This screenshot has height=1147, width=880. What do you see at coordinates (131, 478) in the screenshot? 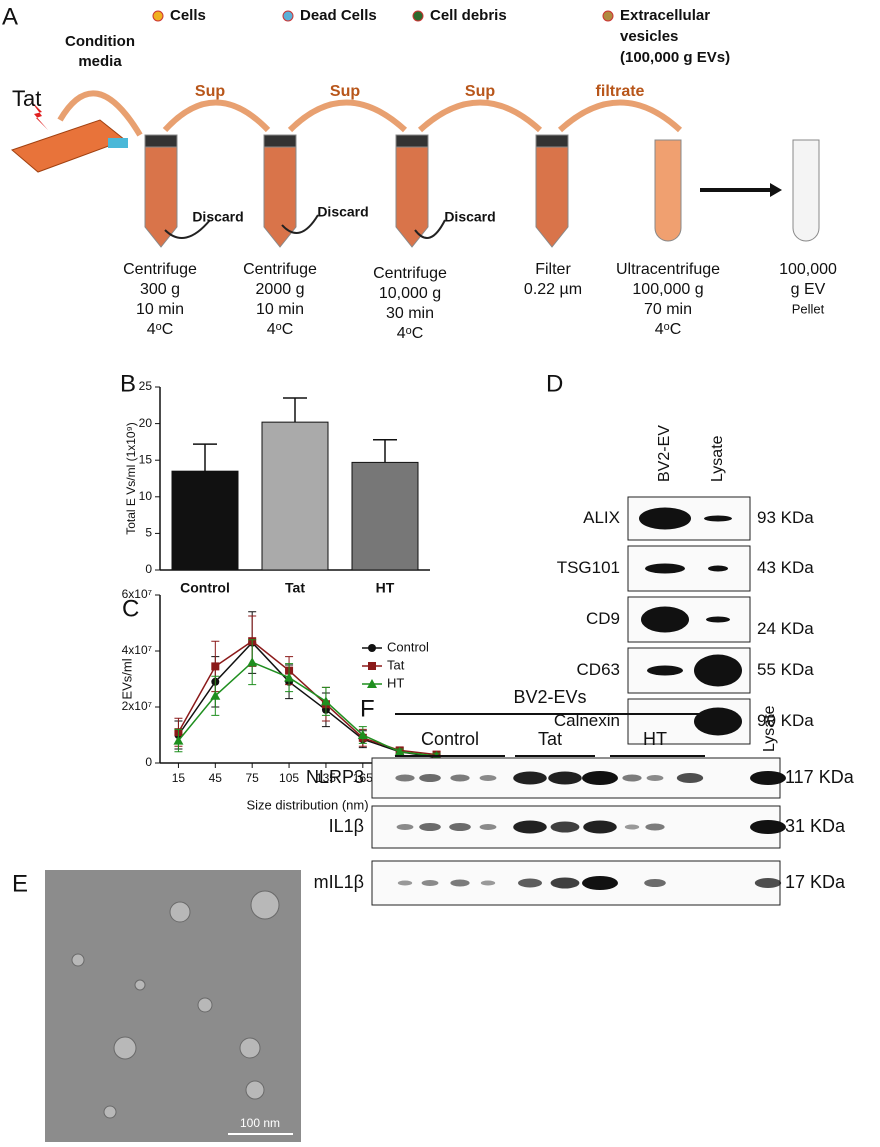
I see `y-axis-label: Total E Vs/ml (1x10⁹)` at bounding box center [131, 478].